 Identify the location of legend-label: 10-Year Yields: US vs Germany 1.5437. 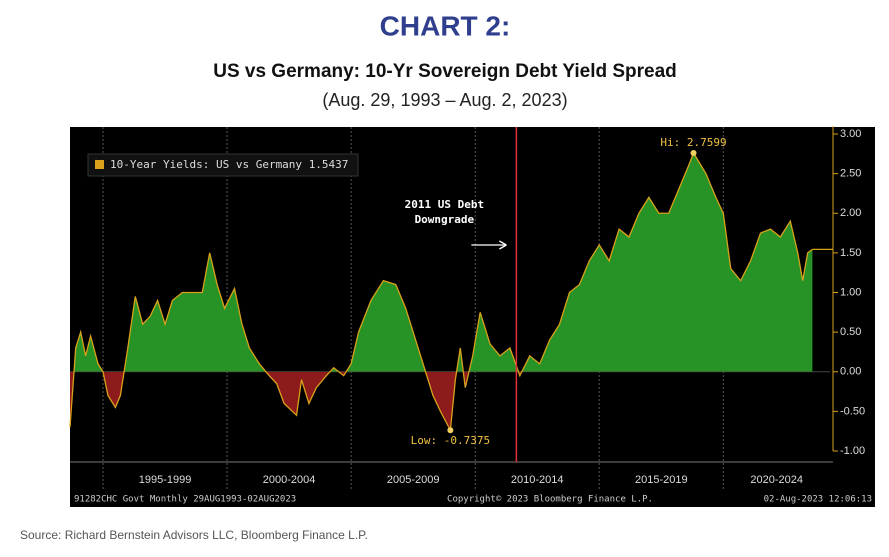
(229, 164).